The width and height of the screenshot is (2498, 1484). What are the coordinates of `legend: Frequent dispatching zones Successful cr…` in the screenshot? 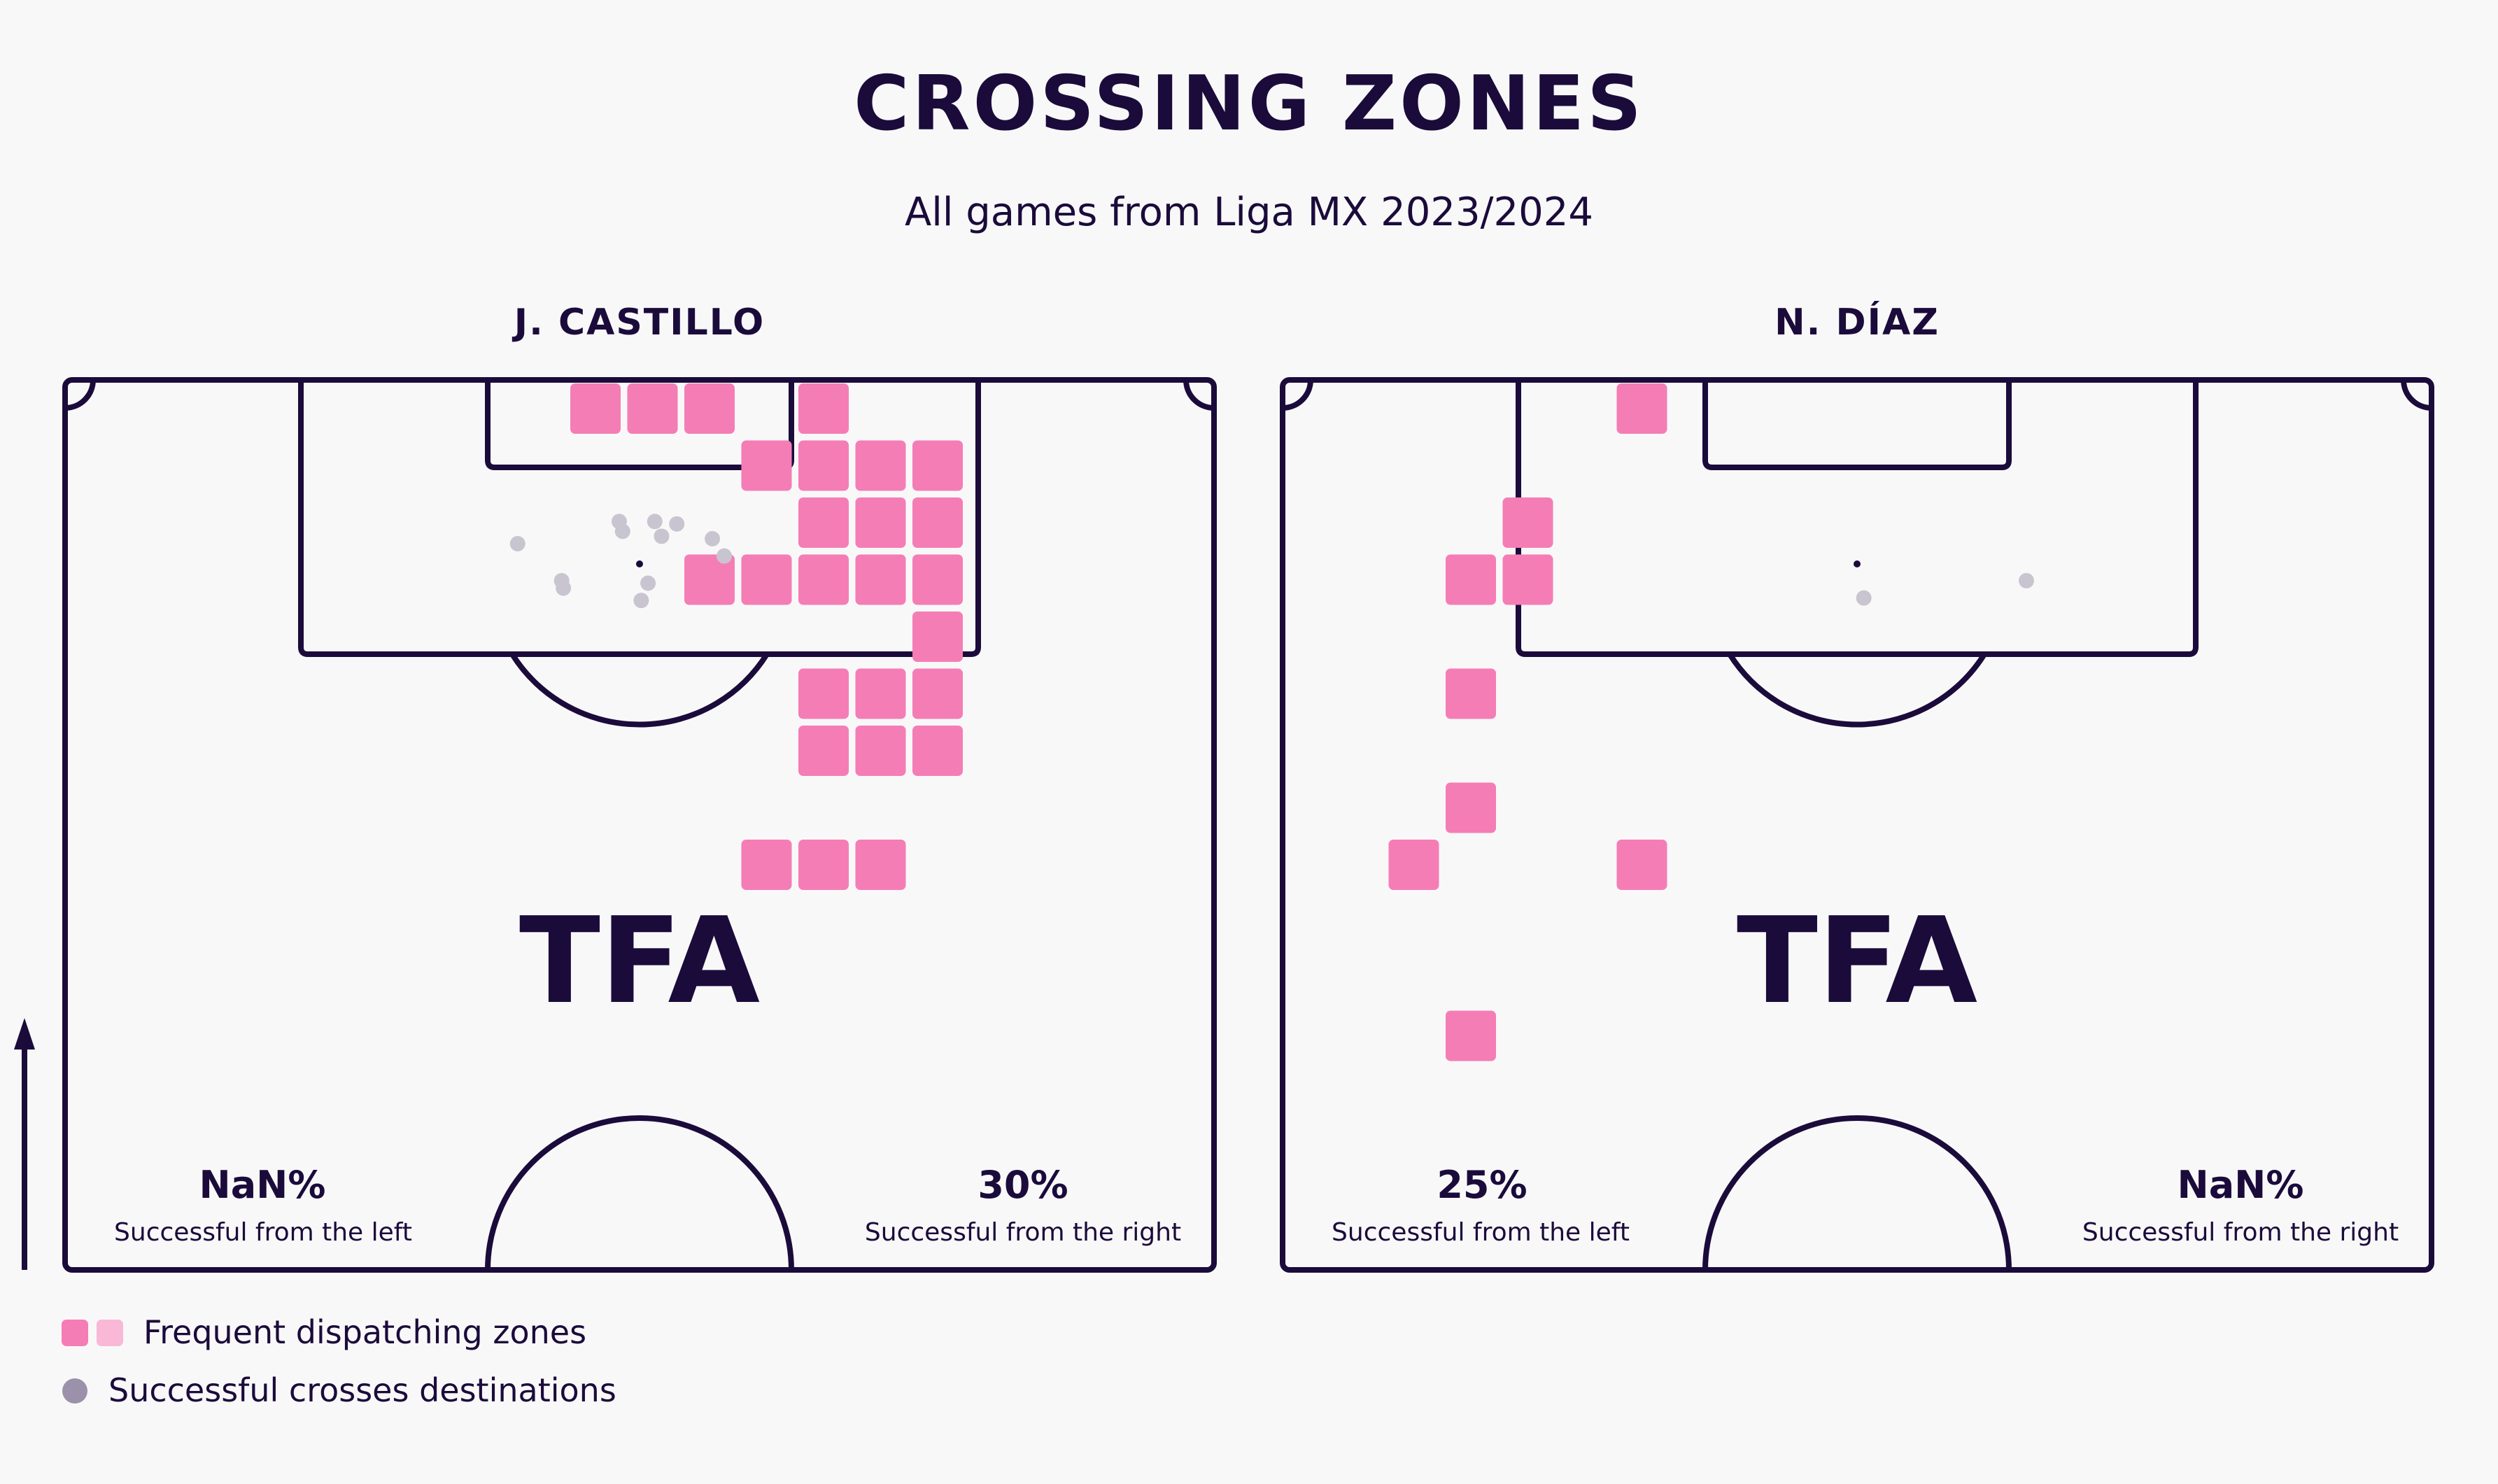 It's located at (339, 1361).